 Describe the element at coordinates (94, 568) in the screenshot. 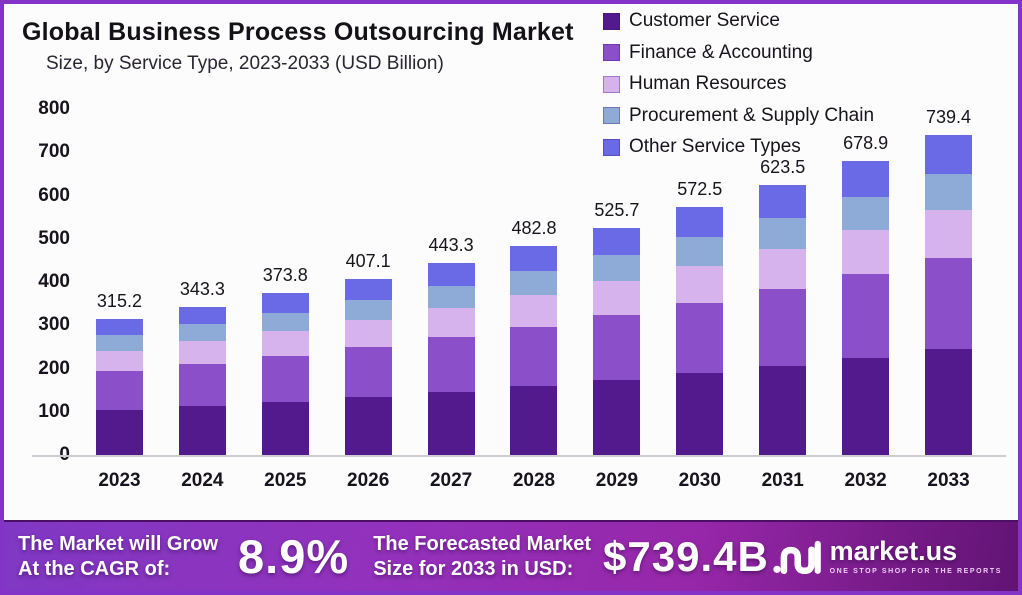

I see `cagr-caption-line2: At the CAGR of:` at that location.